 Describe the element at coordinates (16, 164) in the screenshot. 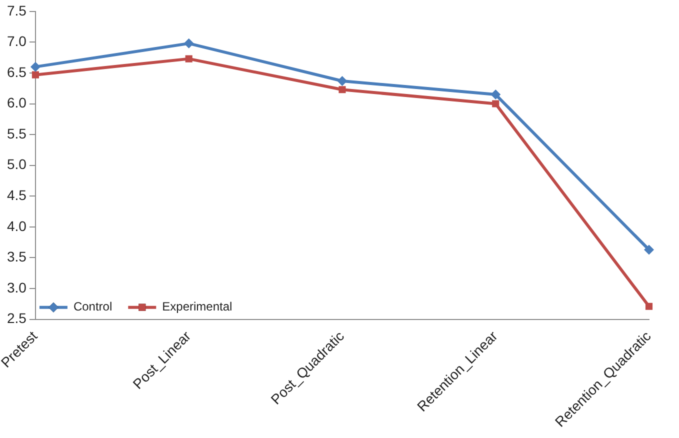

I see `y-tick-label: 5.0` at that location.